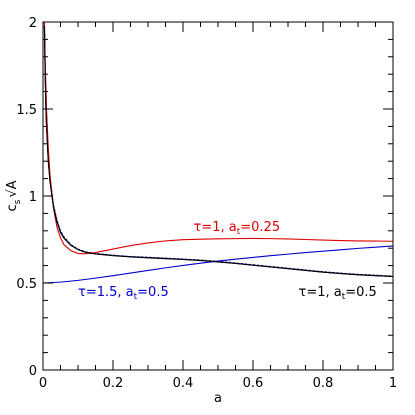 This screenshot has height=415, width=415. I want to click on y-axis-label-root: √, so click(12, 193).